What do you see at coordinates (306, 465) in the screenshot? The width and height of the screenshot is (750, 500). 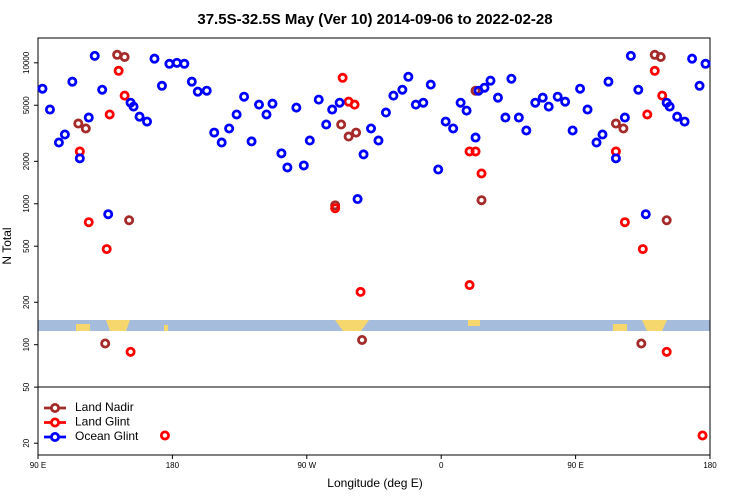 I see `x-tick-label: 90 W` at bounding box center [306, 465].